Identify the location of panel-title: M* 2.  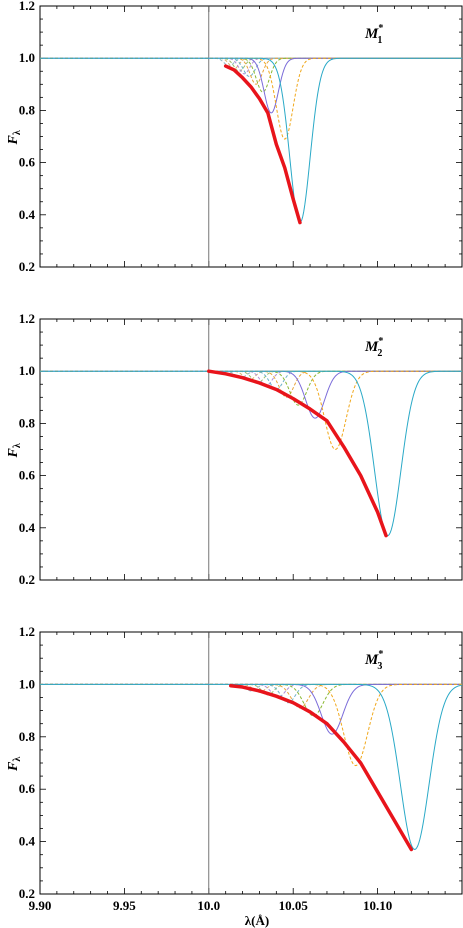
(373, 347).